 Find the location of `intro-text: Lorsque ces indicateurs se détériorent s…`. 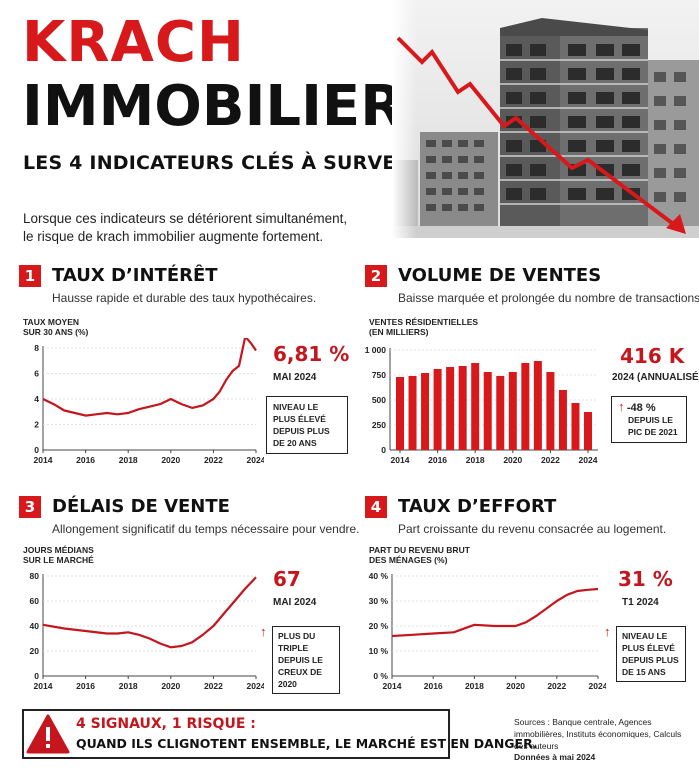

intro-text: Lorsque ces indicateurs se détériorent s… is located at coordinates (208, 228).